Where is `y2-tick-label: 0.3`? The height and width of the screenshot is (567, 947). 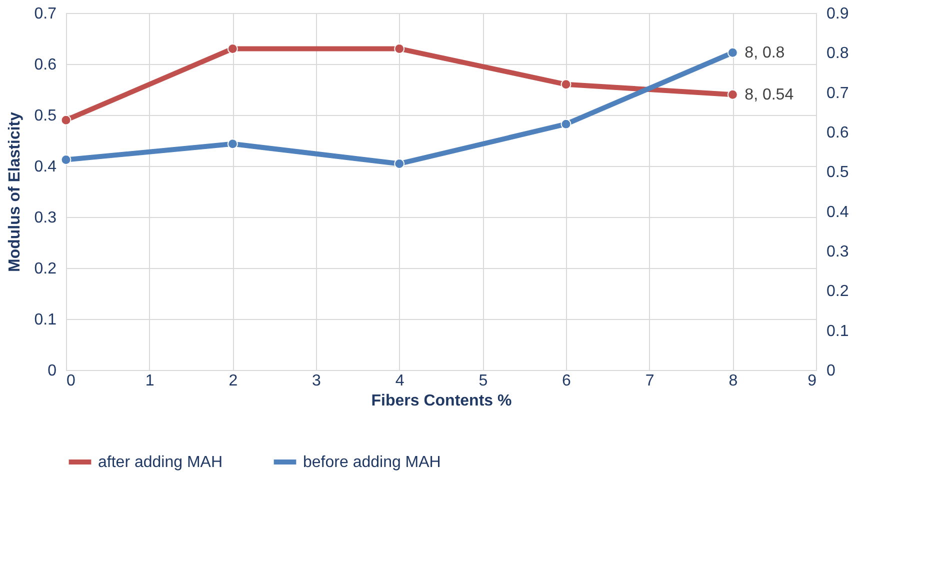 y2-tick-label: 0.3 is located at coordinates (837, 252).